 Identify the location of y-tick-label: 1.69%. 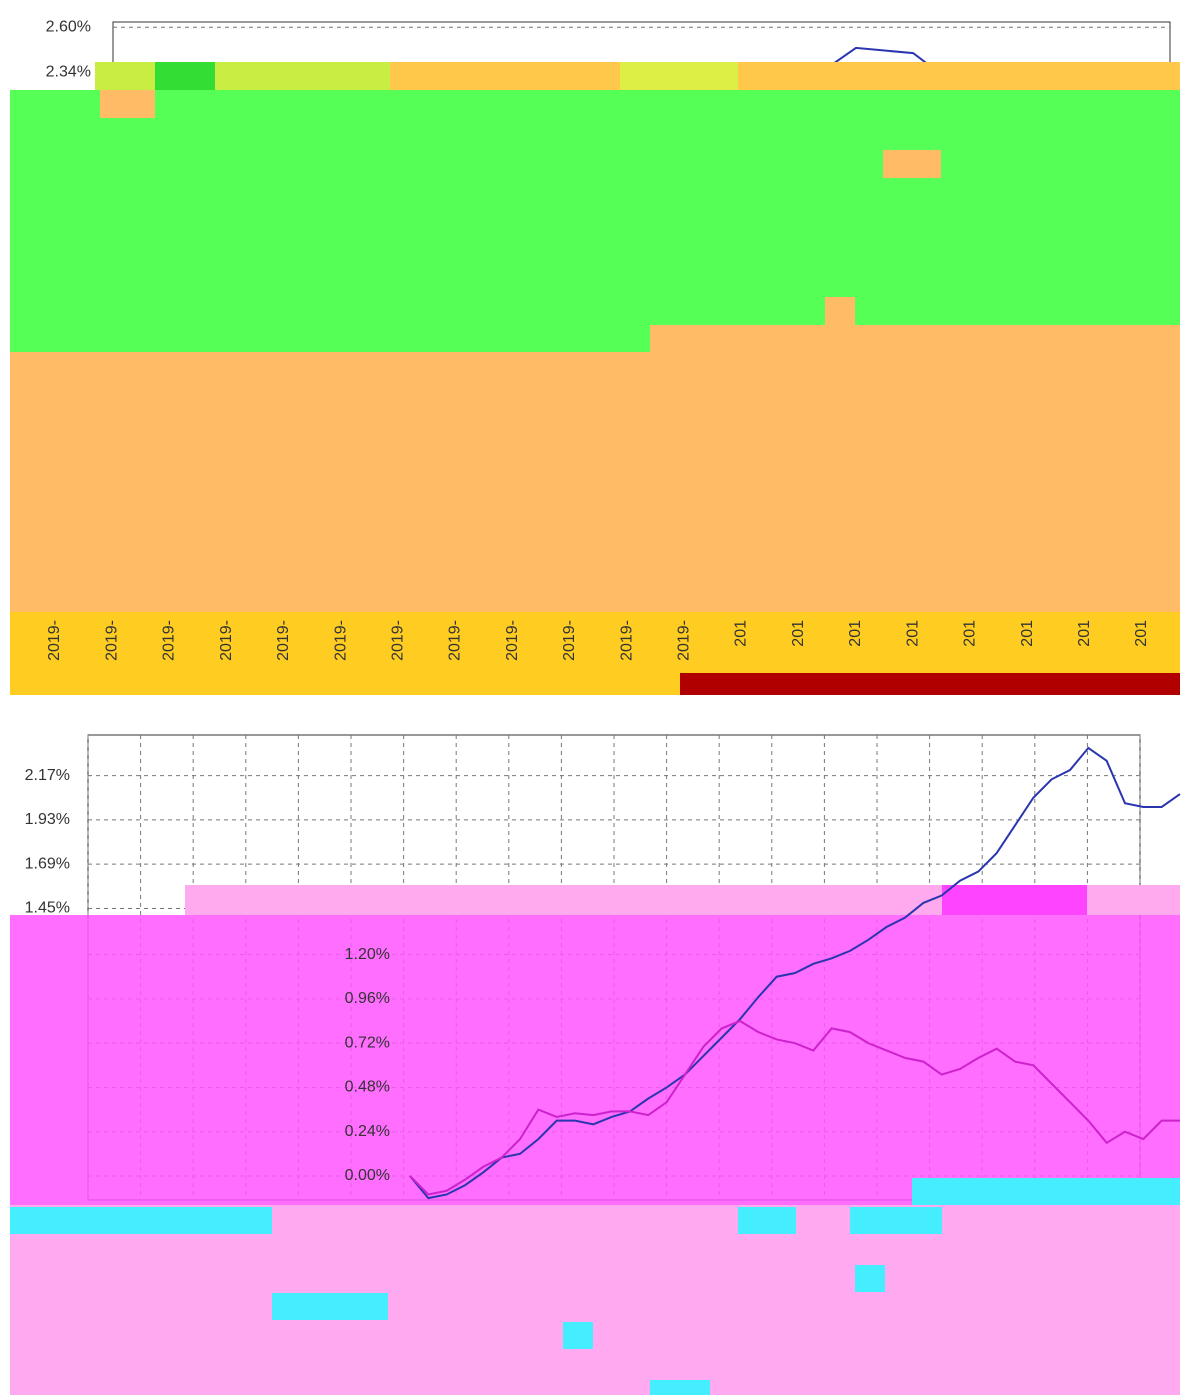
(47, 863).